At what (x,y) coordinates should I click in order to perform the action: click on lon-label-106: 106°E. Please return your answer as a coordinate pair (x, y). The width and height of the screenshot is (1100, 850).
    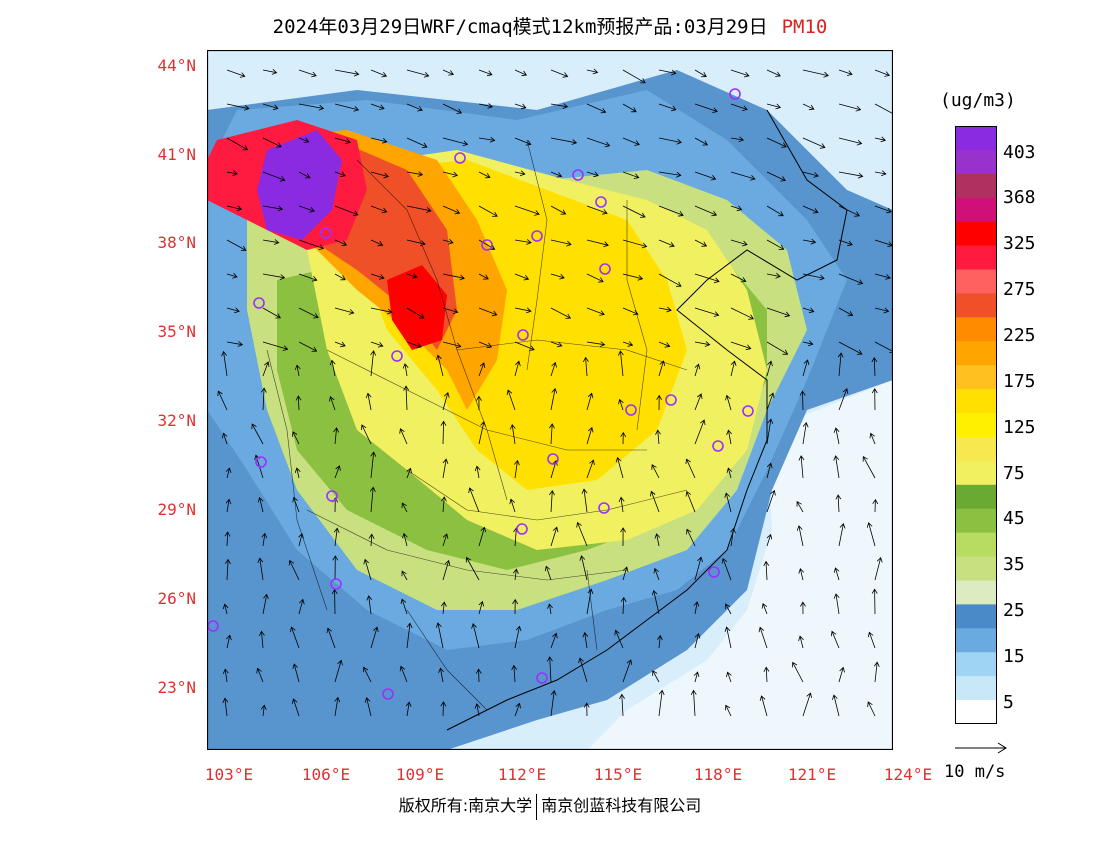
    Looking at the image, I should click on (326, 774).